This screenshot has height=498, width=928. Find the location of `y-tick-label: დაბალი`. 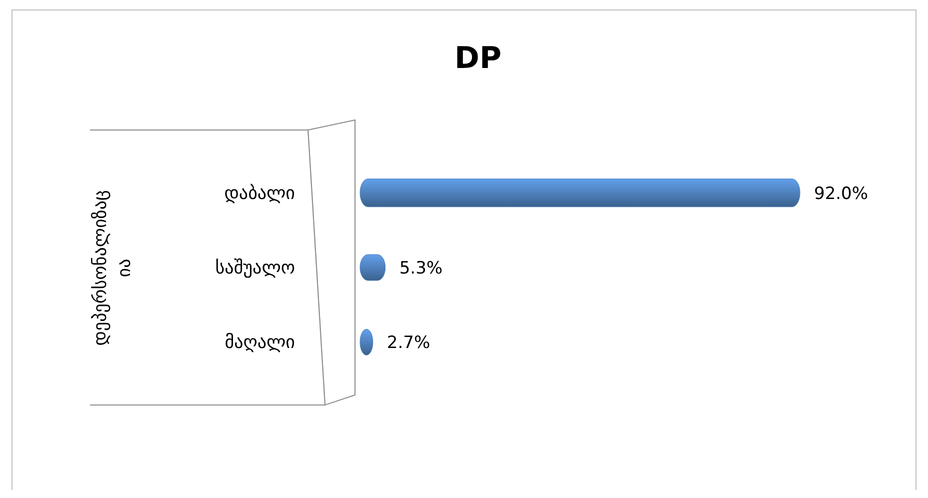

y-tick-label: დაბალი is located at coordinates (259, 193).